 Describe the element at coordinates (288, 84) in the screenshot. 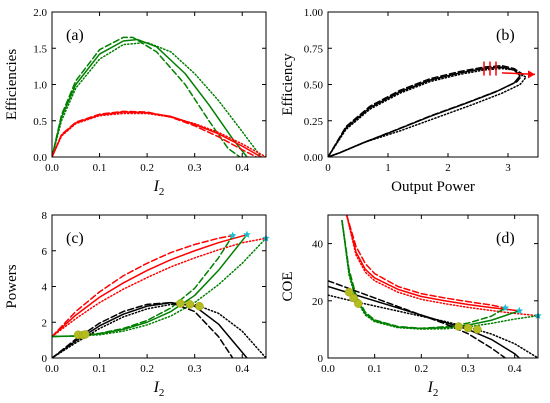

I see `y-axis-label: Efficiency` at that location.